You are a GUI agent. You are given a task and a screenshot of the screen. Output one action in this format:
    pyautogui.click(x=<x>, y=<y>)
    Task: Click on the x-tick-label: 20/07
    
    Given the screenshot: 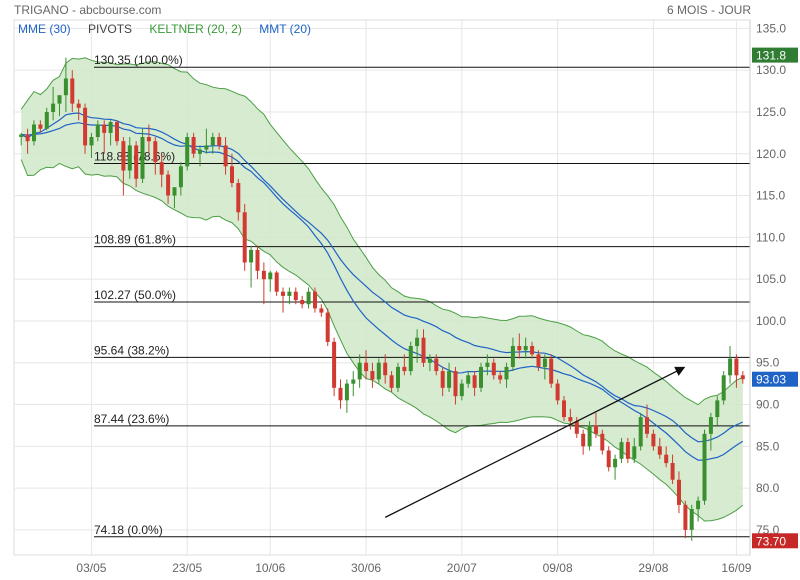 What is the action you would take?
    pyautogui.click(x=462, y=568)
    